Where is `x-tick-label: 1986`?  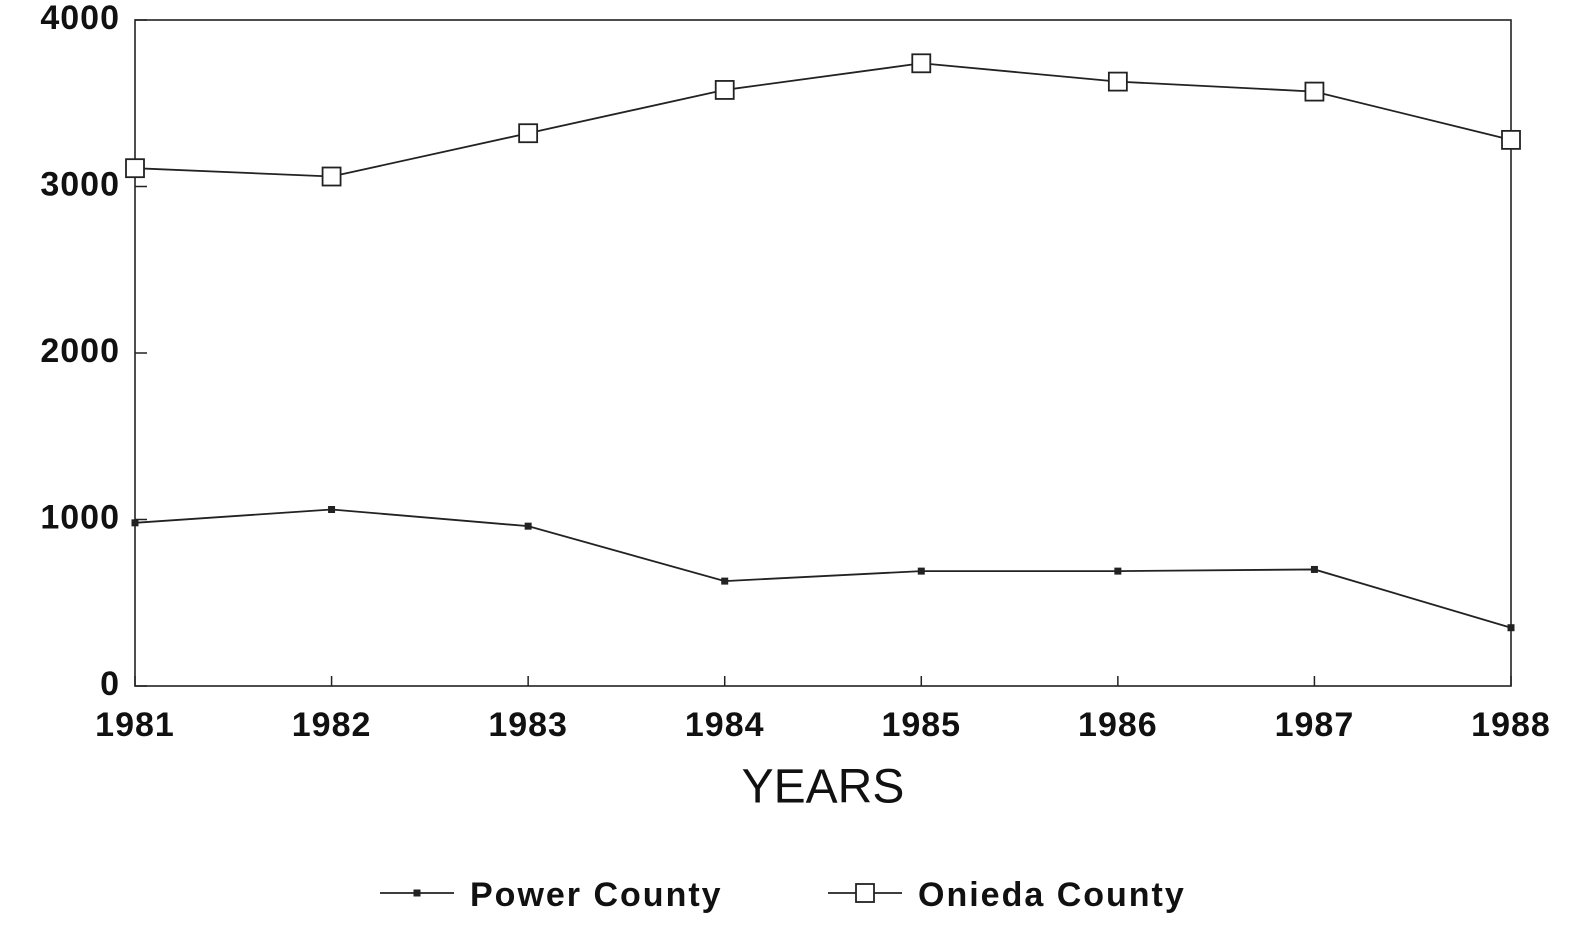
x-tick-label: 1986 is located at coordinates (1118, 725).